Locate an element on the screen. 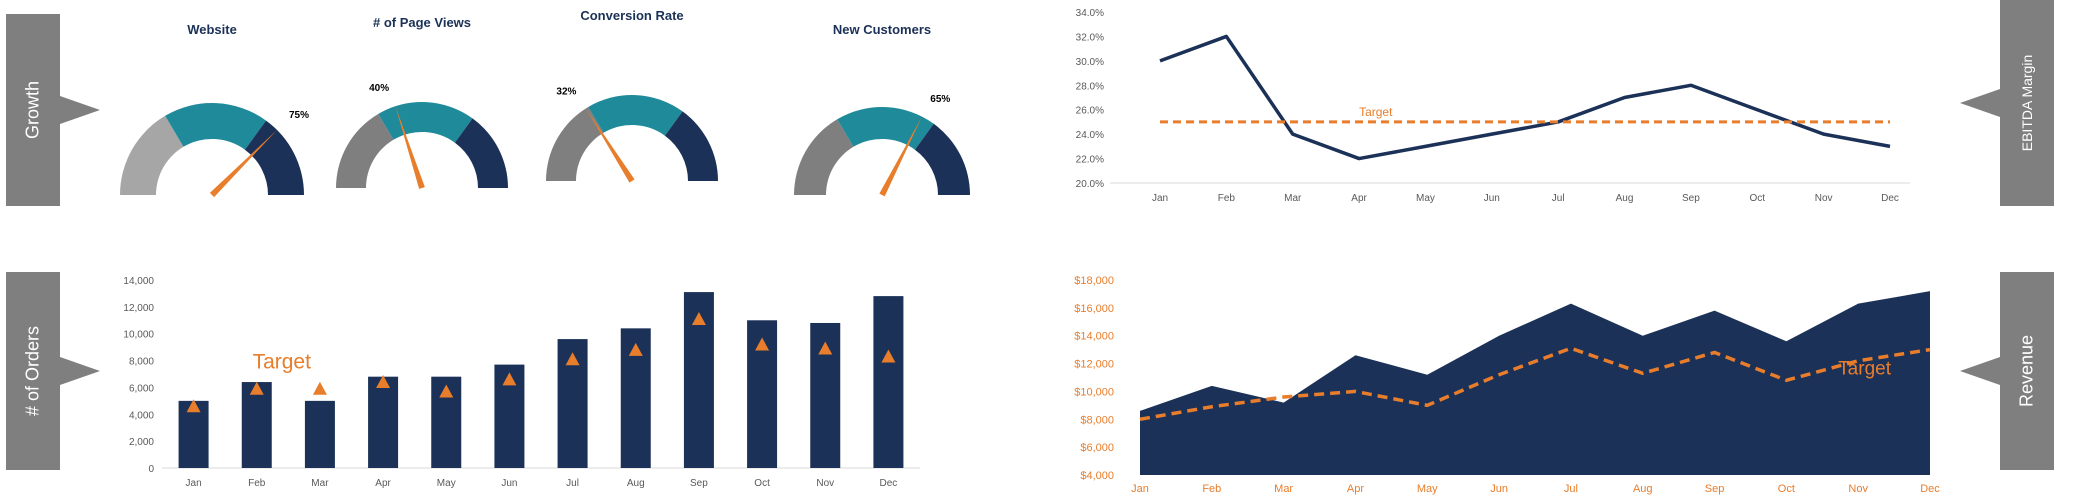 This screenshot has width=2076, height=500. y-tick-label: 30.0% is located at coordinates (1090, 62).